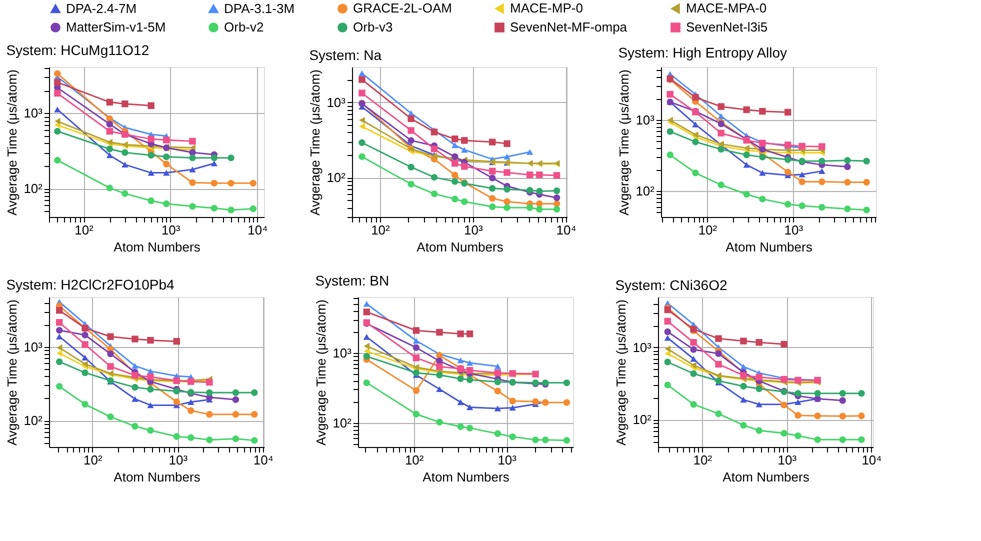  What do you see at coordinates (101, 8) in the screenshot?
I see `legend-label: DPA-2.4-7M` at bounding box center [101, 8].